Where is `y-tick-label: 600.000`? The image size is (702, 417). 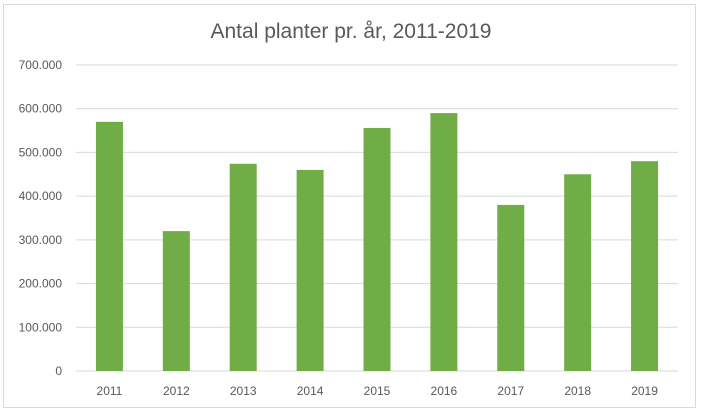 y-tick-label: 600.000 is located at coordinates (41, 109).